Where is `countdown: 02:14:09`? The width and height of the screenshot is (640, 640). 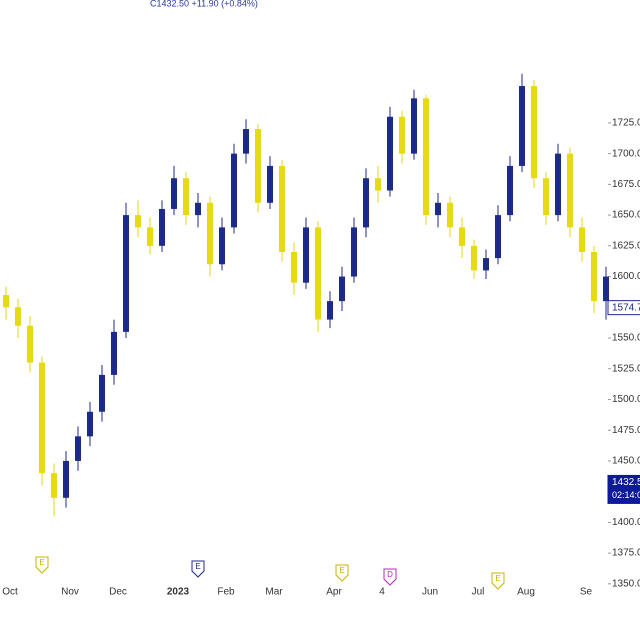
countdown: 02:14:09 is located at coordinates (626, 495).